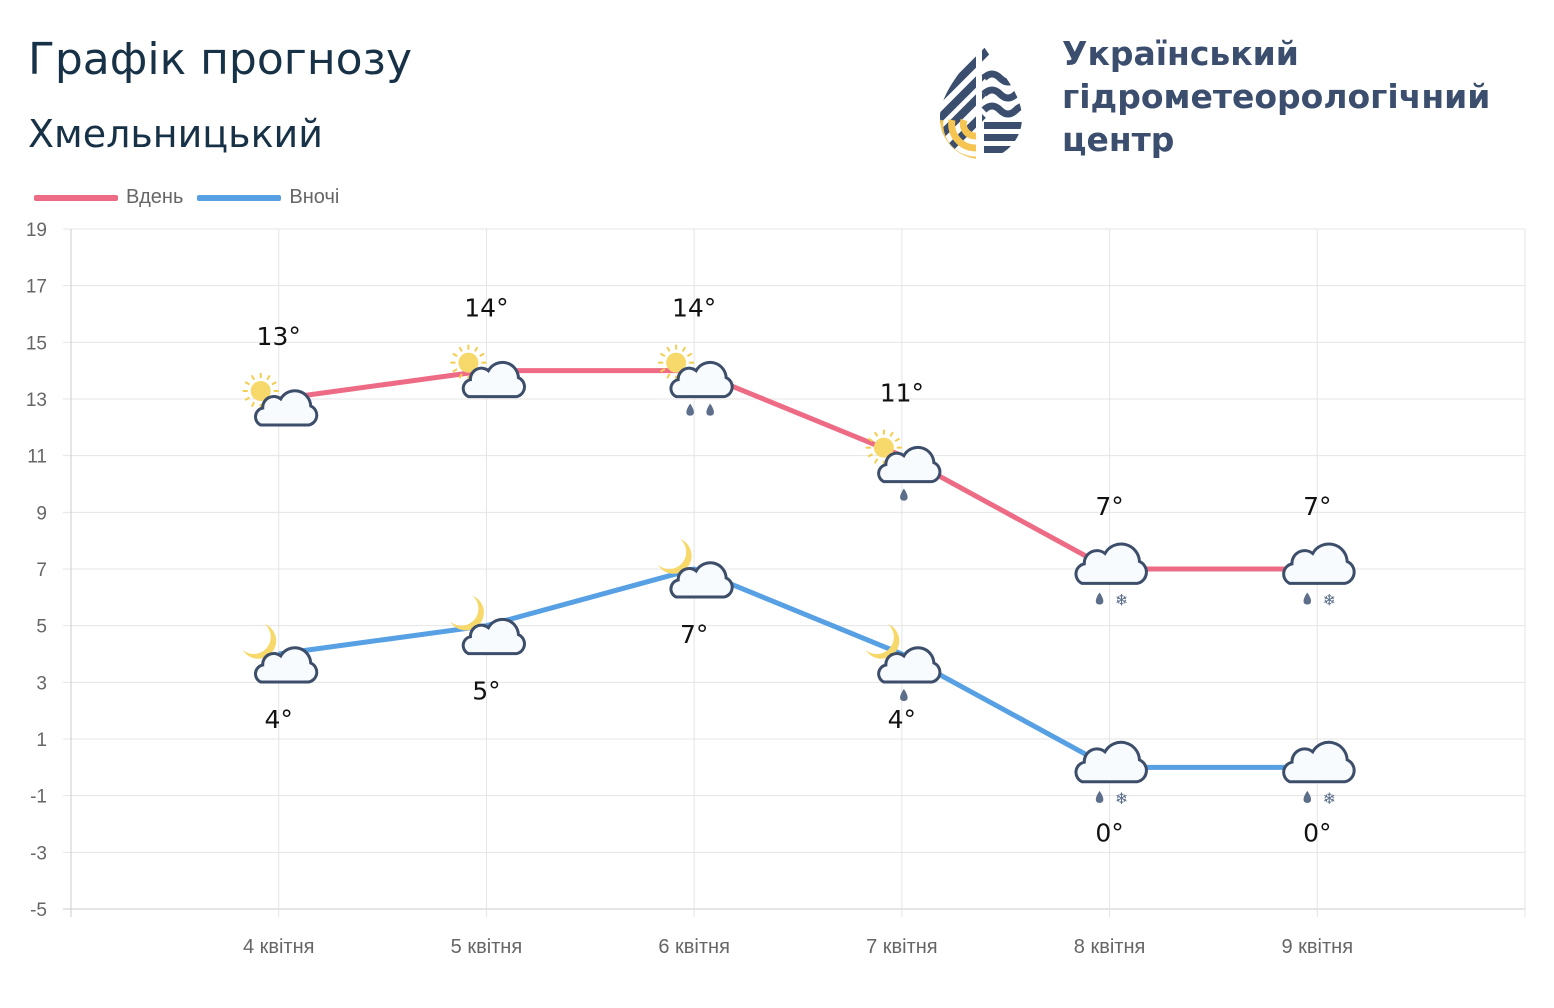 The width and height of the screenshot is (1554, 1008). What do you see at coordinates (36, 400) in the screenshot?
I see `y-tick-label: 13` at bounding box center [36, 400].